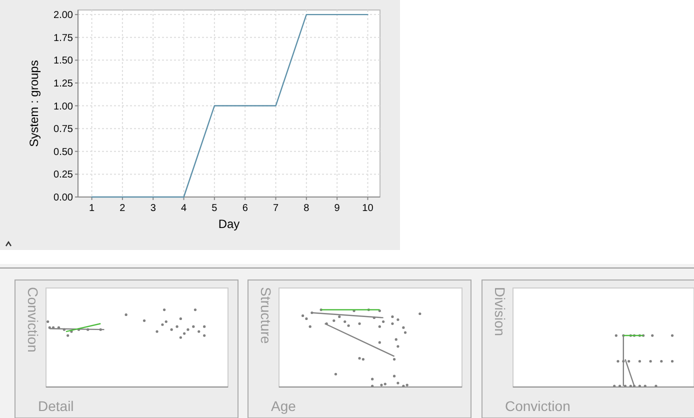  I want to click on y-tick-label: 0.00, so click(64, 198).